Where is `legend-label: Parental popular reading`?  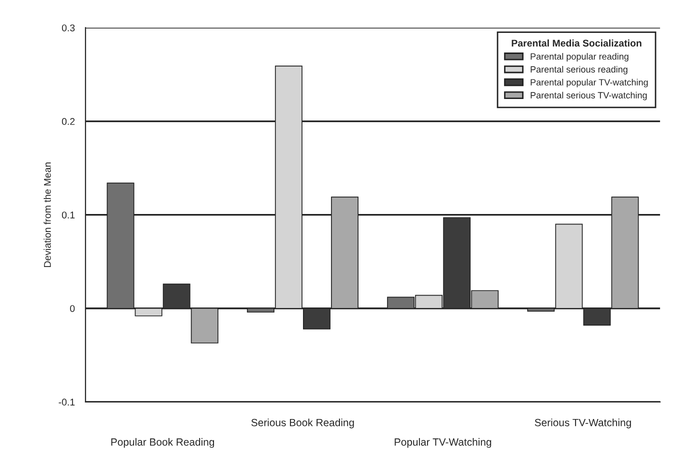 legend-label: Parental popular reading is located at coordinates (579, 57).